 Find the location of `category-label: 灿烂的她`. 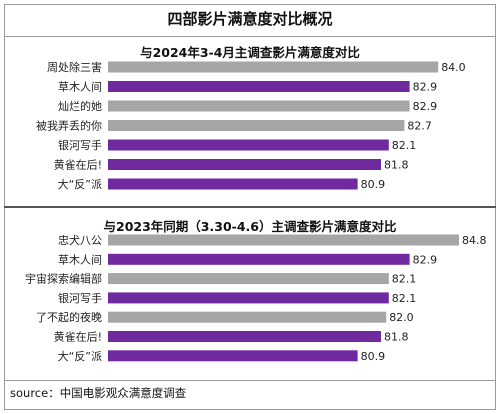

category-label: 灿烂的她 is located at coordinates (80, 106).